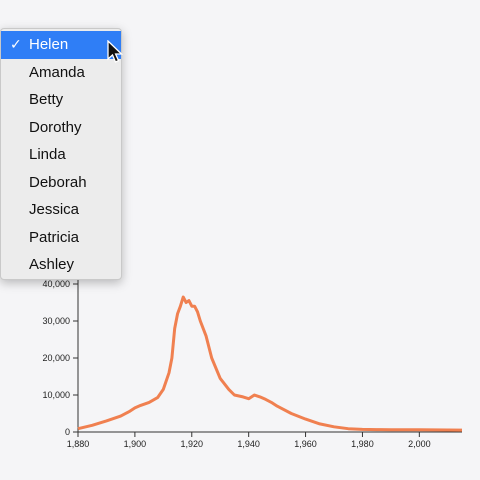 The height and width of the screenshot is (480, 480). I want to click on y-tick-label: 0, so click(67, 432).